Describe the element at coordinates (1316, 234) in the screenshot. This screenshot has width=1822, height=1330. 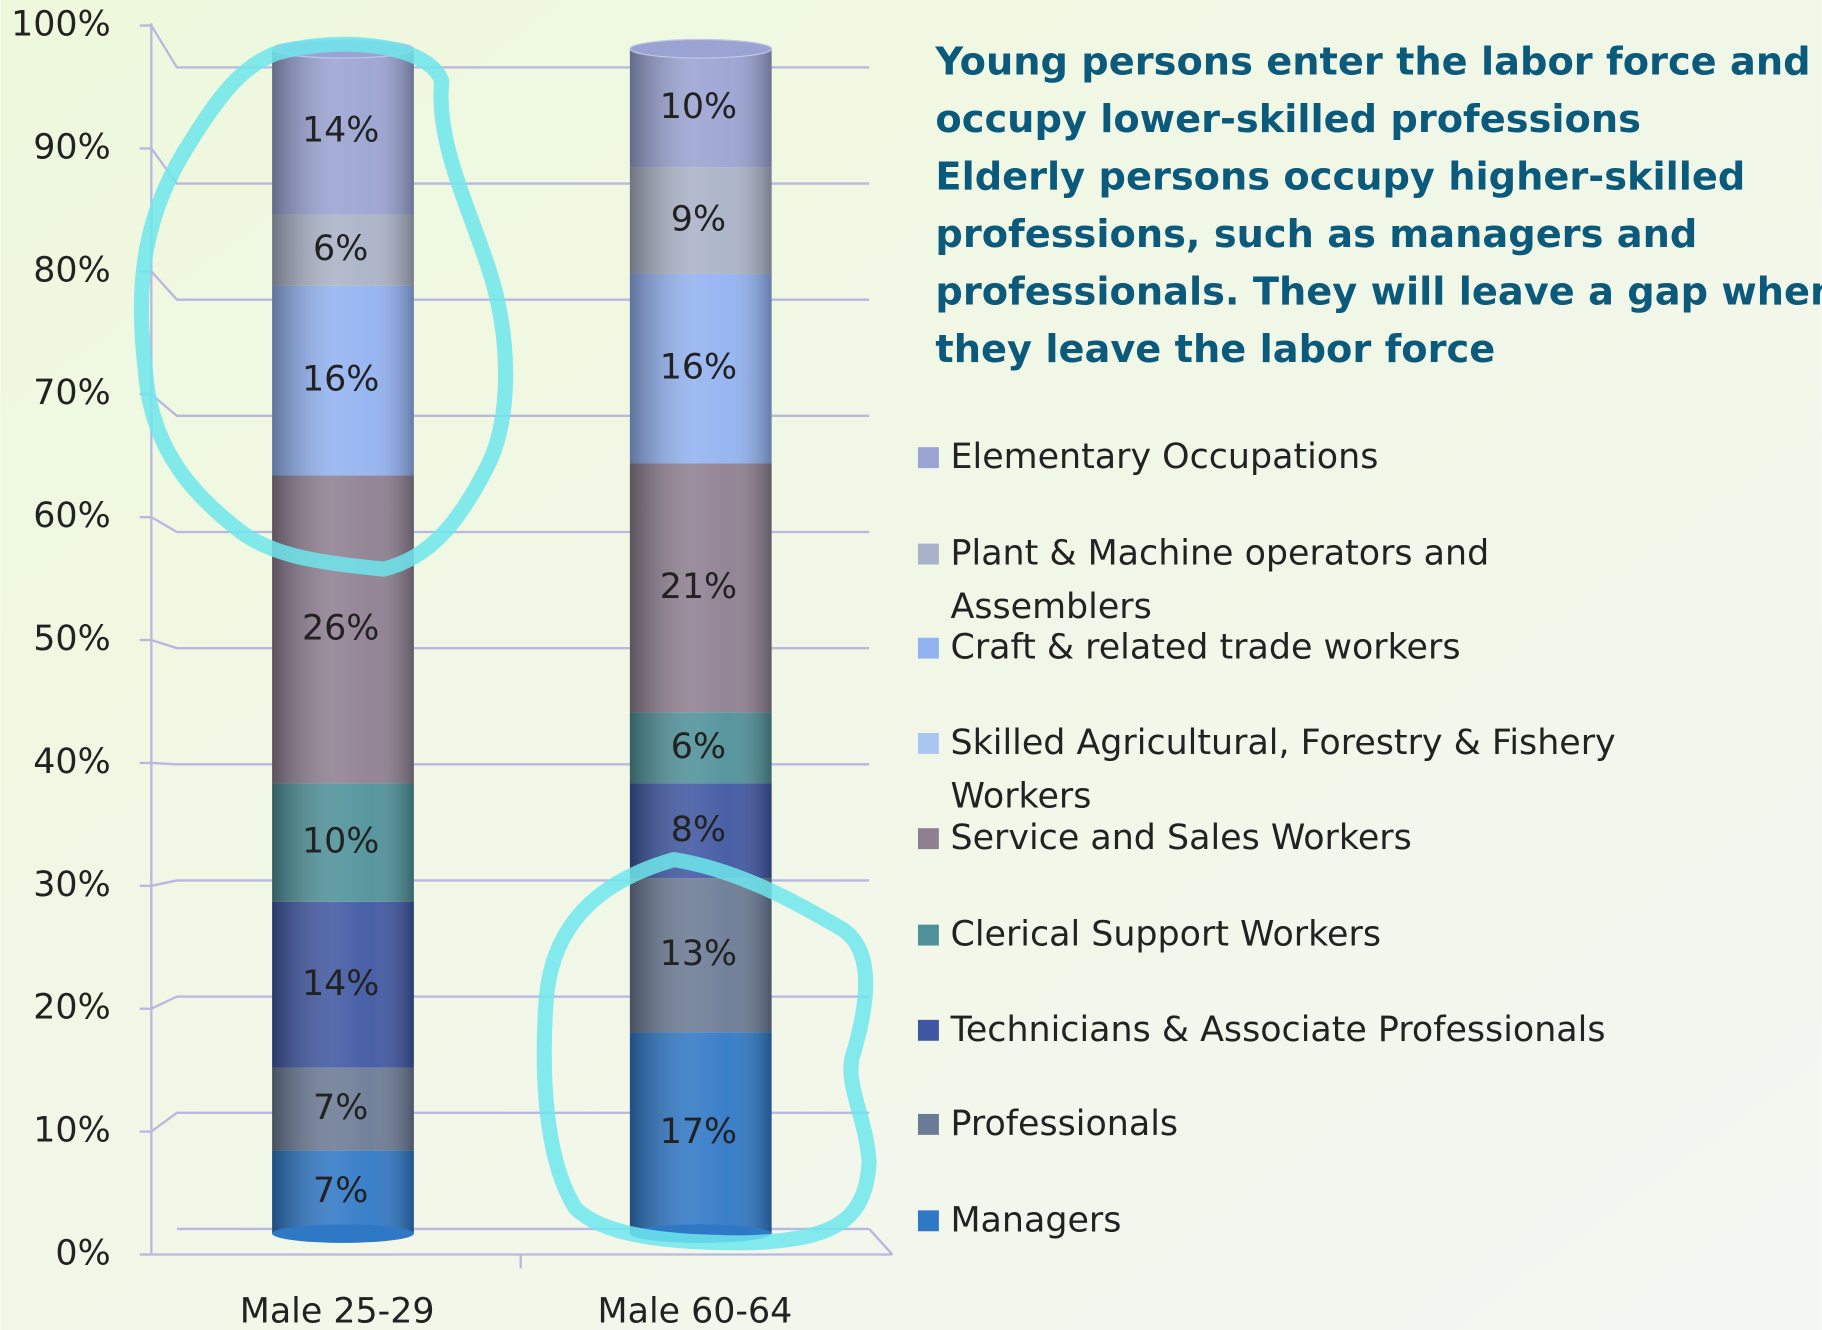
I see `chart-title: professions, such as managers and` at that location.